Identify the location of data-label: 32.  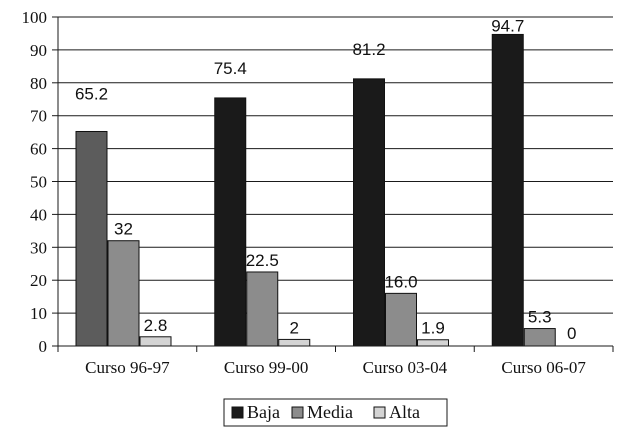
(123, 229).